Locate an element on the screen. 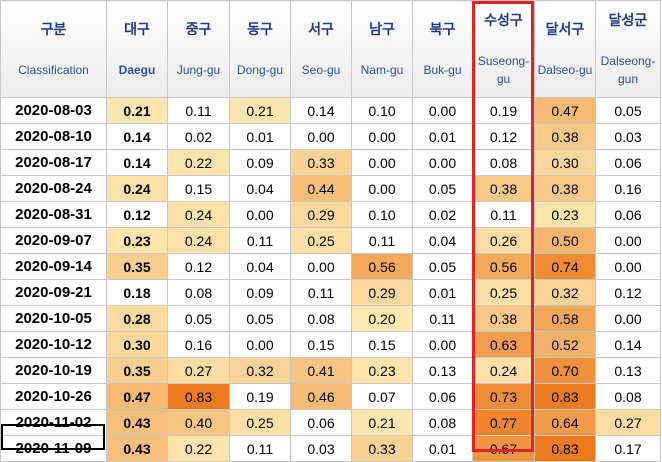  header-cell: 북구 Buk-gu is located at coordinates (442, 49).